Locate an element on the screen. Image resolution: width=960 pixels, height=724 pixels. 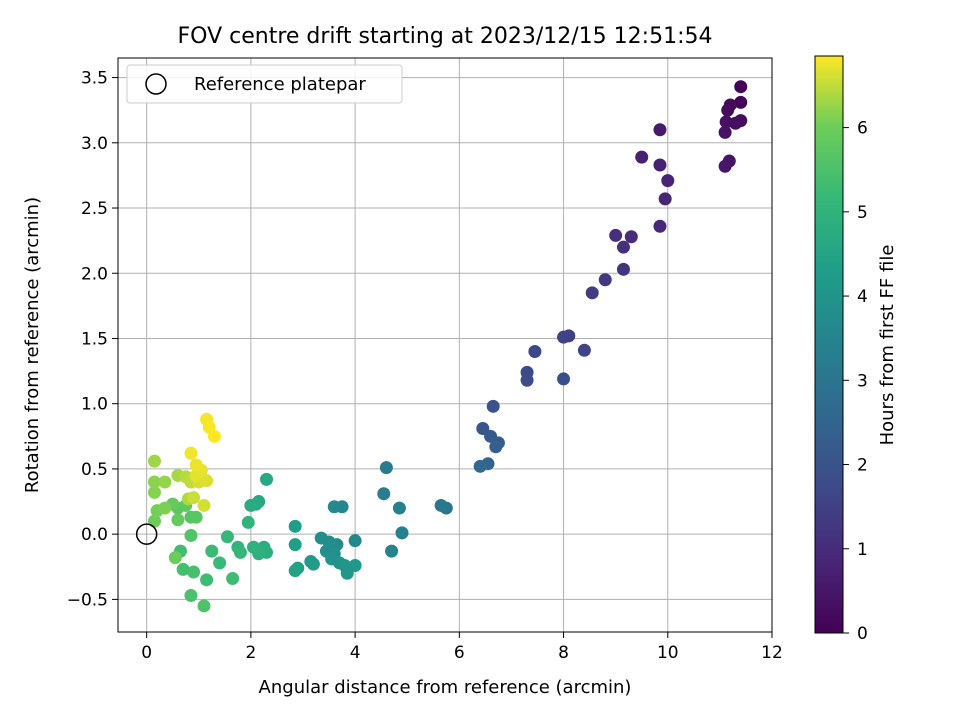
y-axis-ticks: −0.5 0.0 0.5 1.0 1.5 2.0 2.5 3.0 3.5 is located at coordinates (92, 339).